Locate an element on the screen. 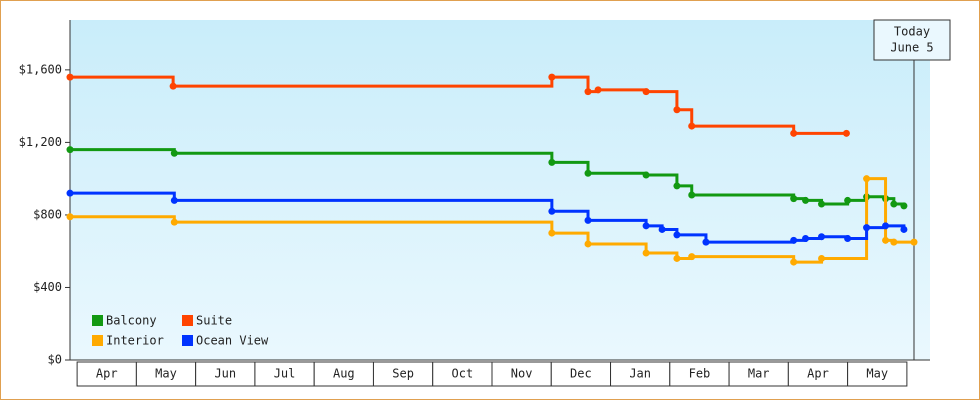 This screenshot has height=400, width=980. y-tick-label: $1,600 is located at coordinates (40, 69).